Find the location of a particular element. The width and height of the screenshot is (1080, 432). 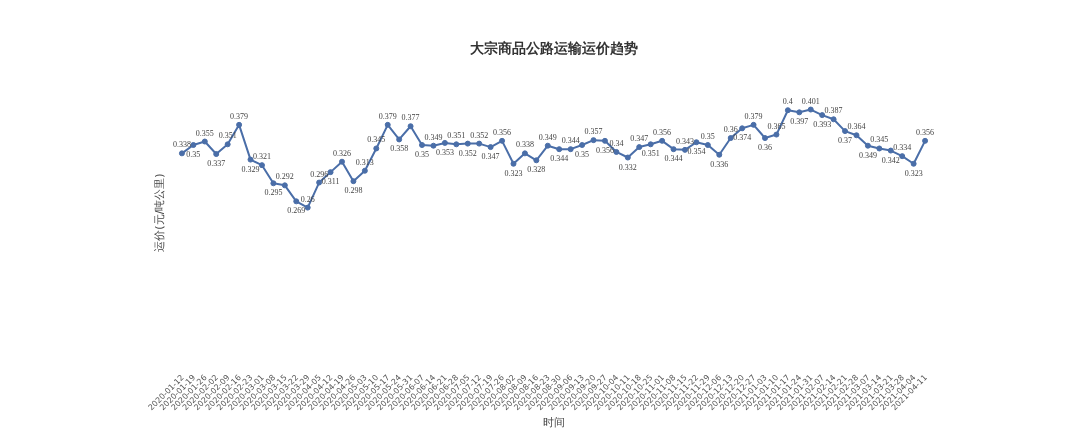

data-label: 0.295 is located at coordinates (273, 193).